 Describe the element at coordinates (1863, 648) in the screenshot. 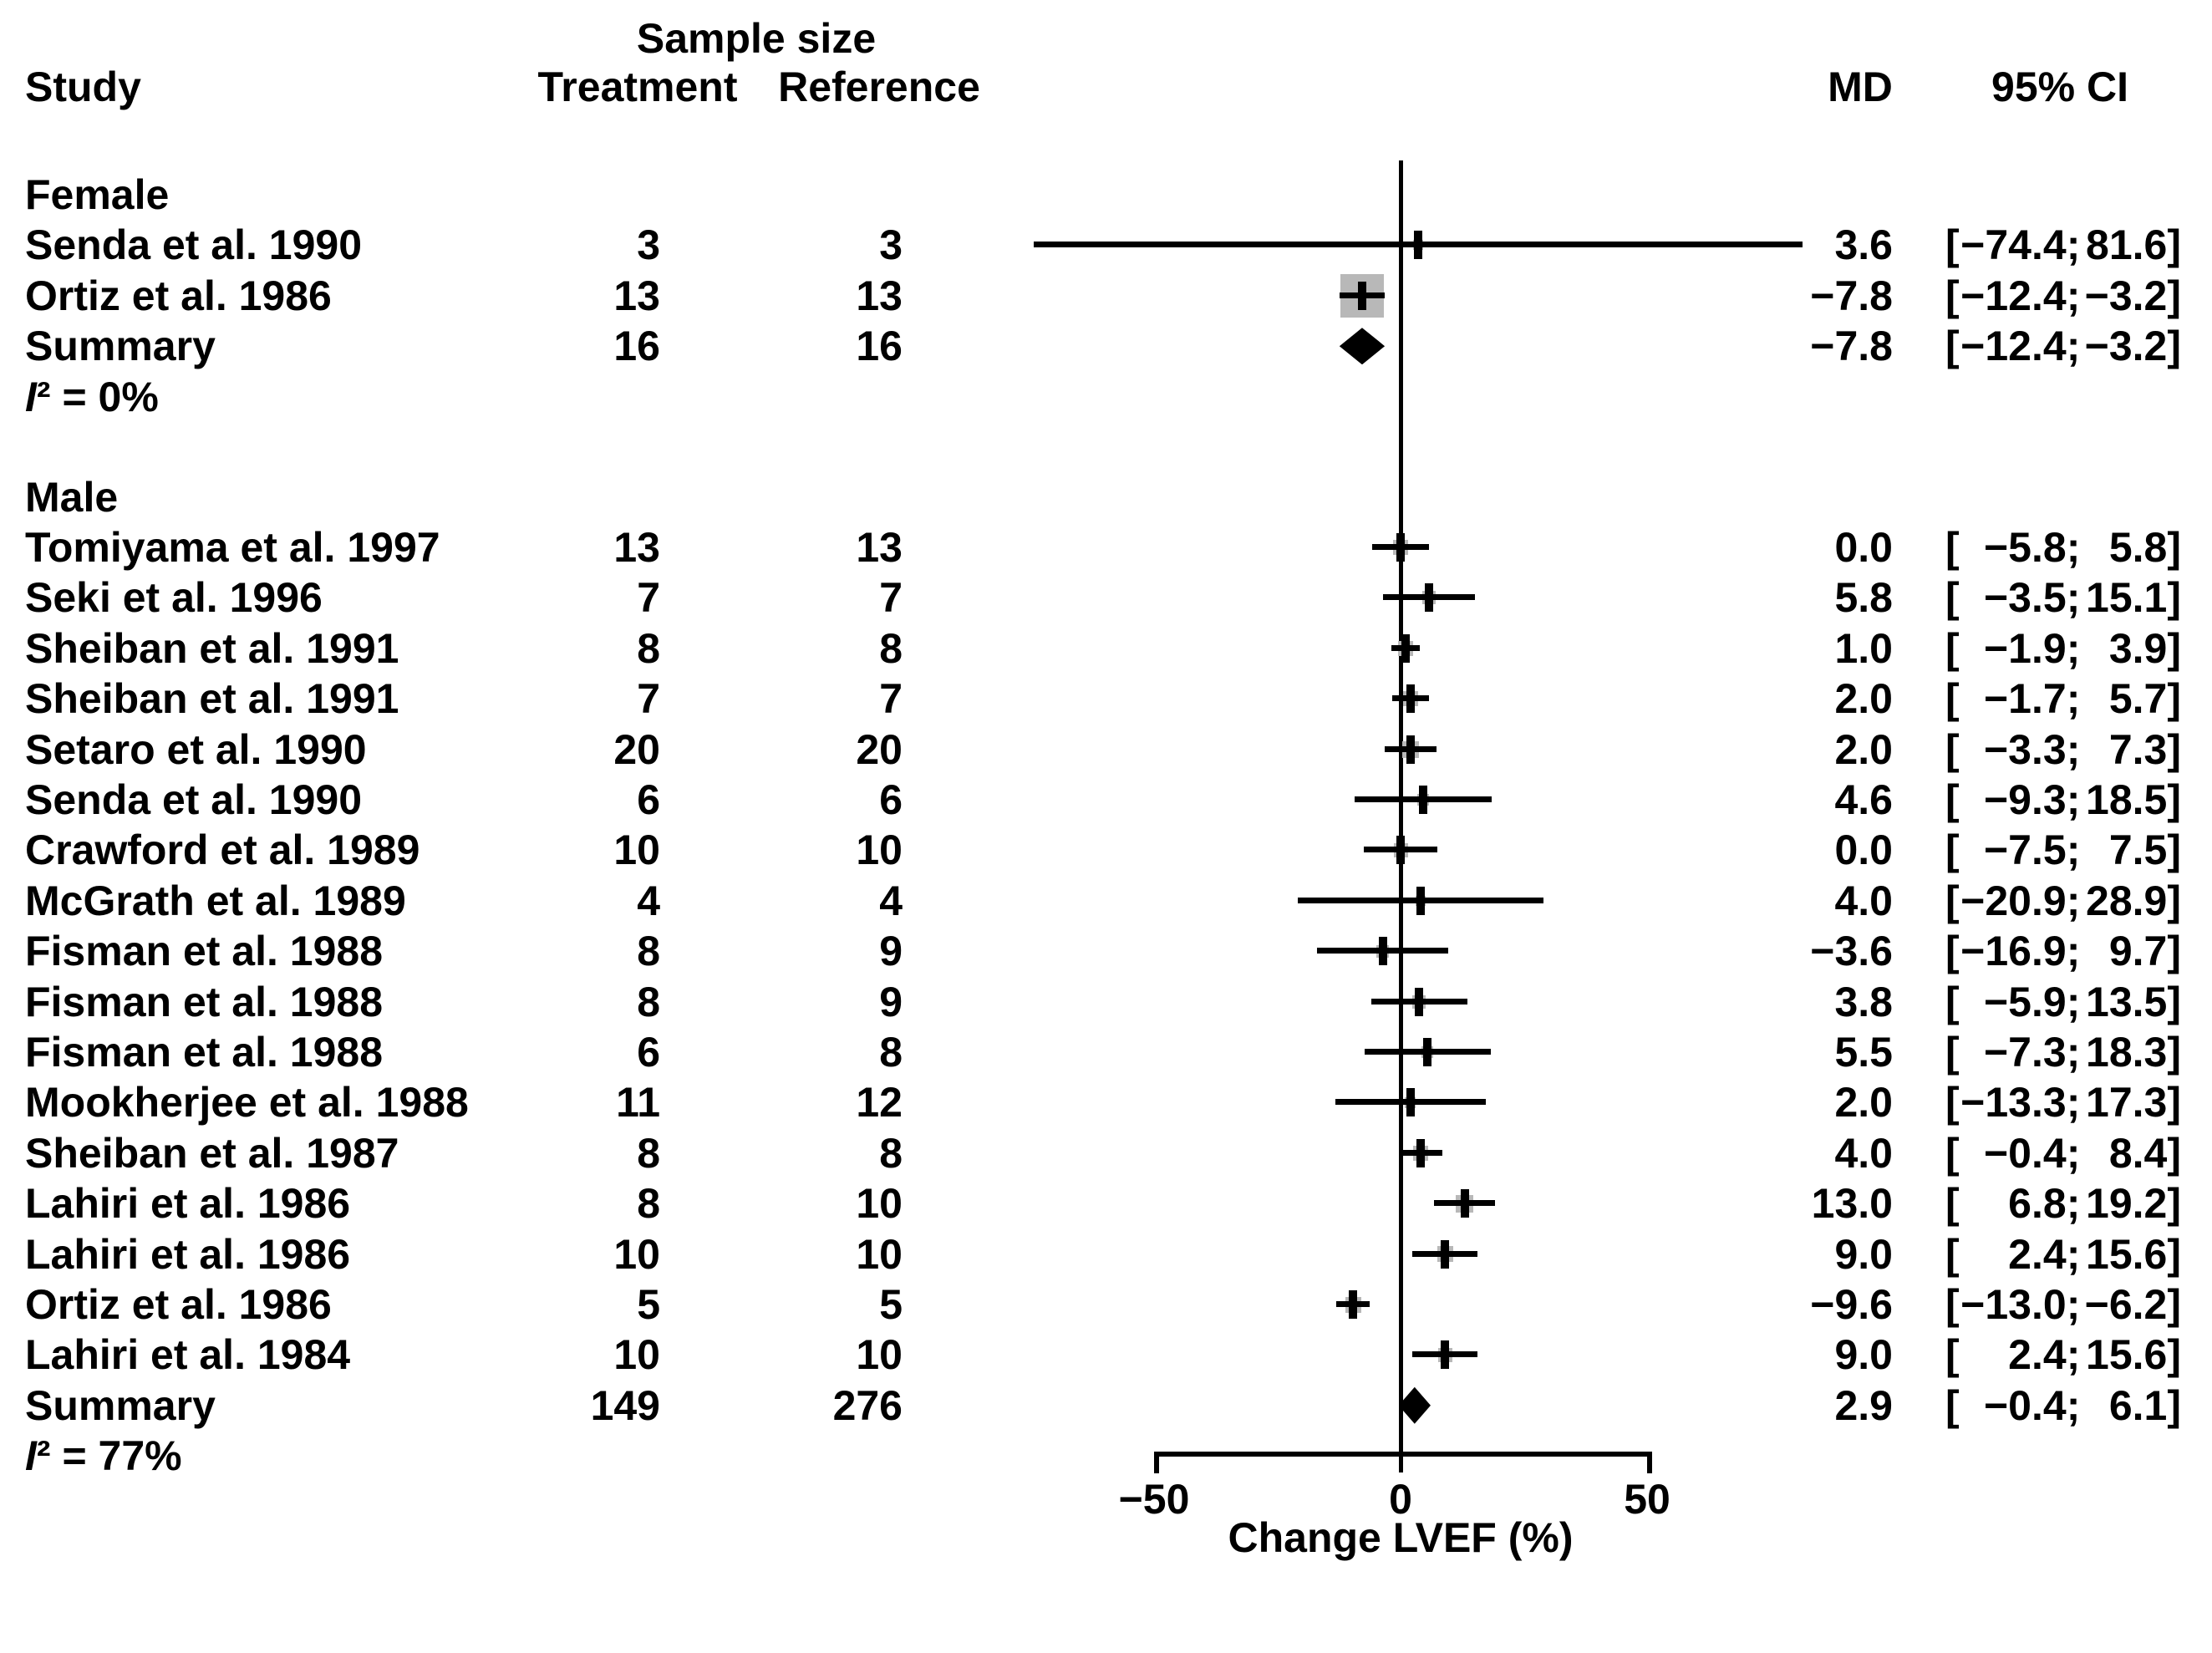

I see `md-value: 1.0` at that location.